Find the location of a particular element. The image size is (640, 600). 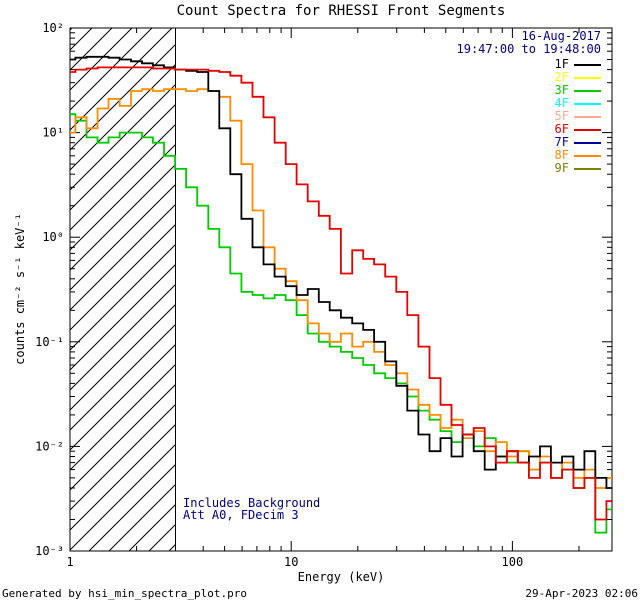

legend-item-8F: 8F is located at coordinates (578, 155).